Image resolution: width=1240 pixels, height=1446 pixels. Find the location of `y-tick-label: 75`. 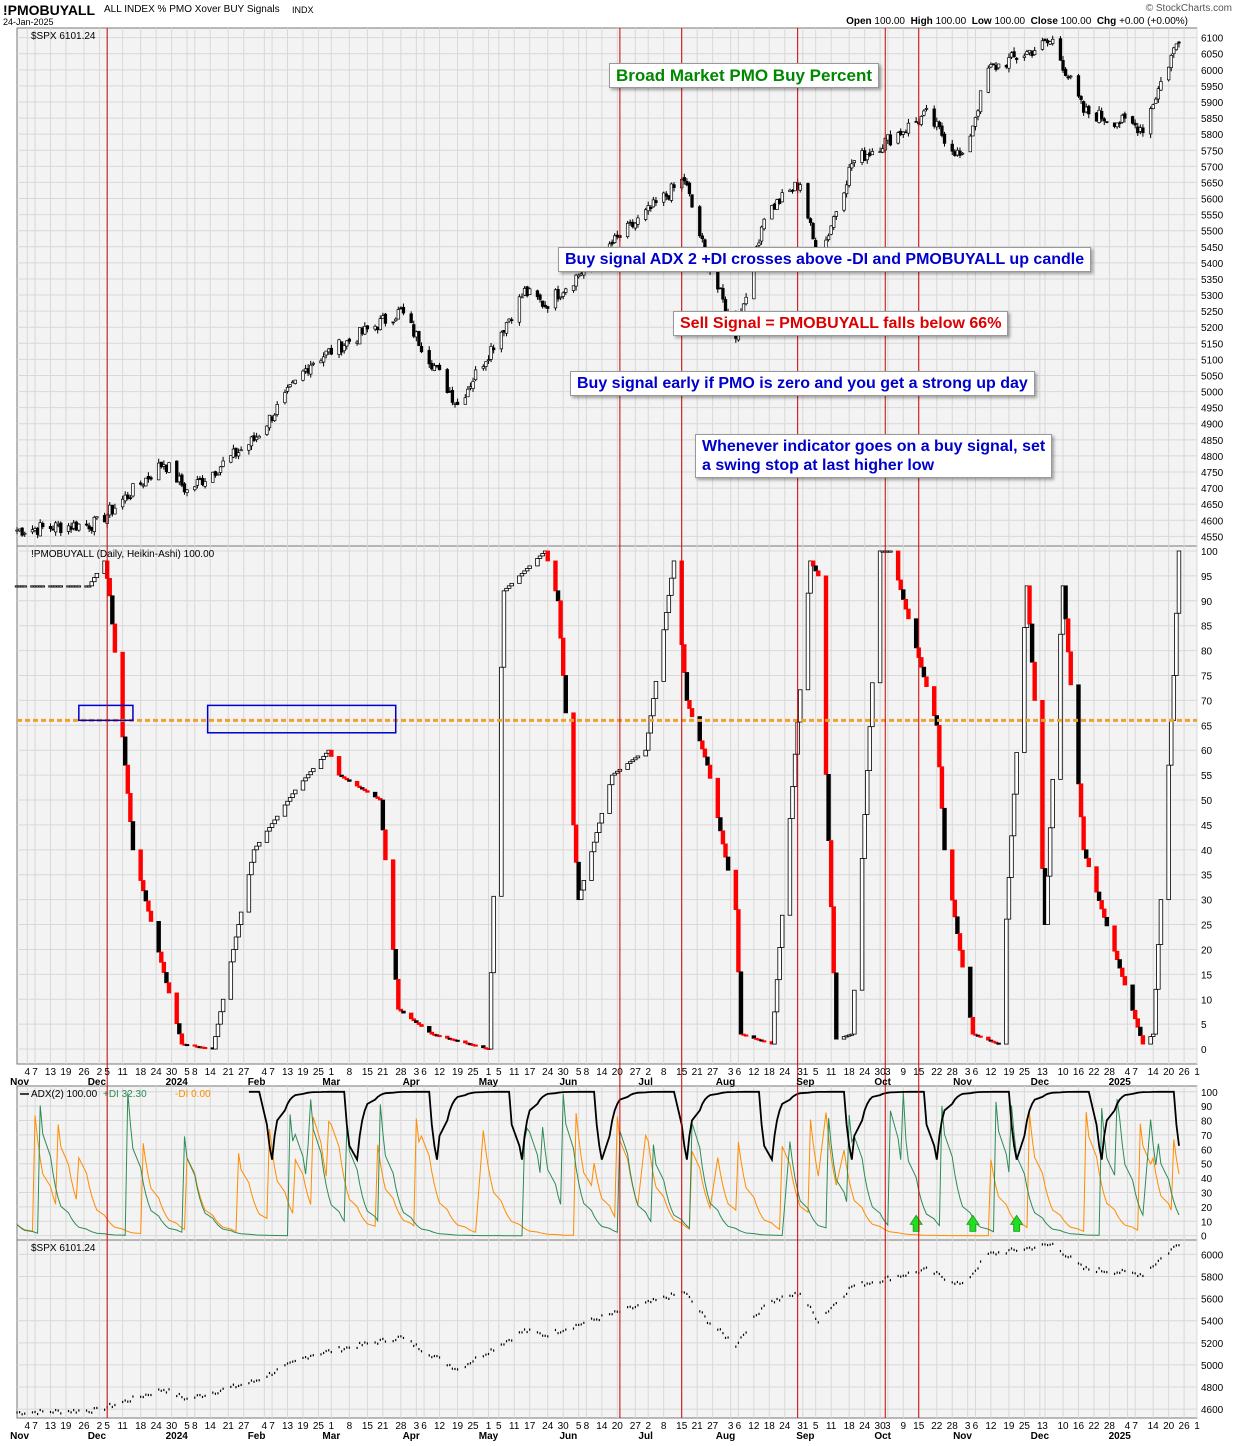

y-tick-label: 75 is located at coordinates (1207, 677).